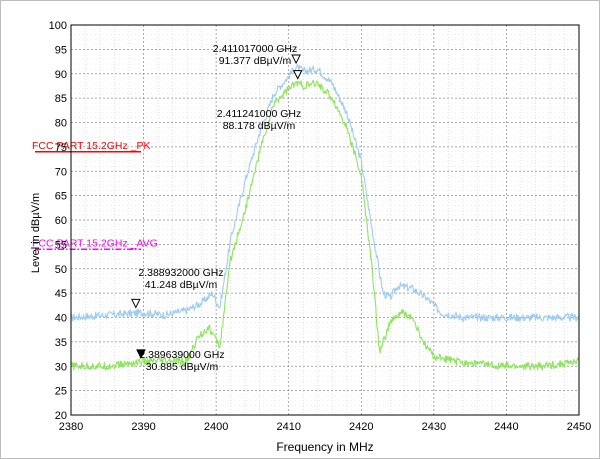  Describe the element at coordinates (95, 243) in the screenshot. I see `limit-line-label: FCC PART 15.2GHz _AVG` at that location.